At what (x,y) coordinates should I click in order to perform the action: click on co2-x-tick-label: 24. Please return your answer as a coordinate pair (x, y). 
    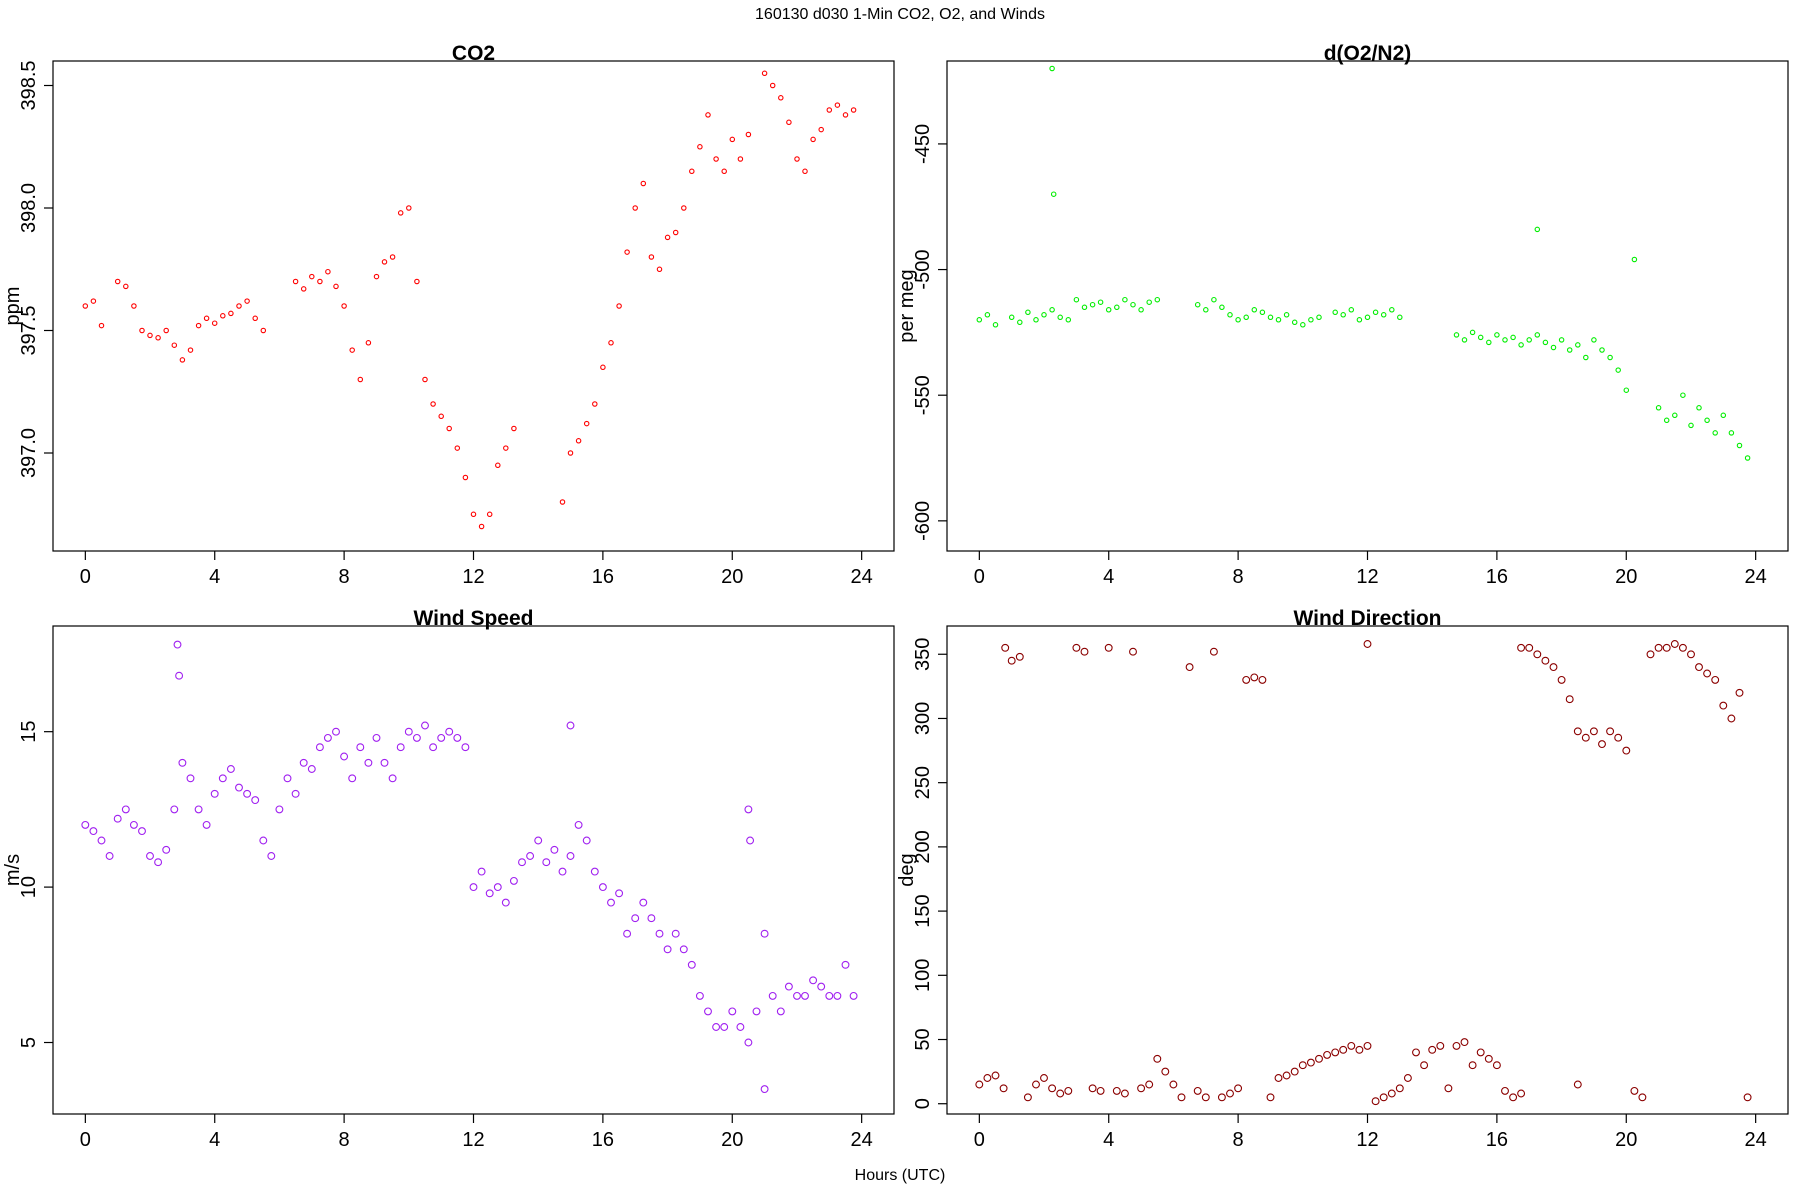
    Looking at the image, I should click on (862, 577).